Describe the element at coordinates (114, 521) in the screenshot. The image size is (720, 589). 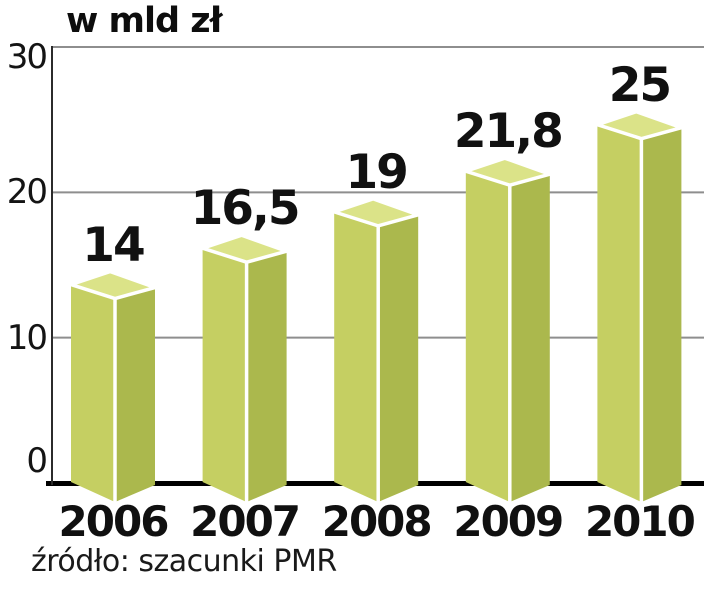
I see `x-tick-label-2006: 2006` at that location.